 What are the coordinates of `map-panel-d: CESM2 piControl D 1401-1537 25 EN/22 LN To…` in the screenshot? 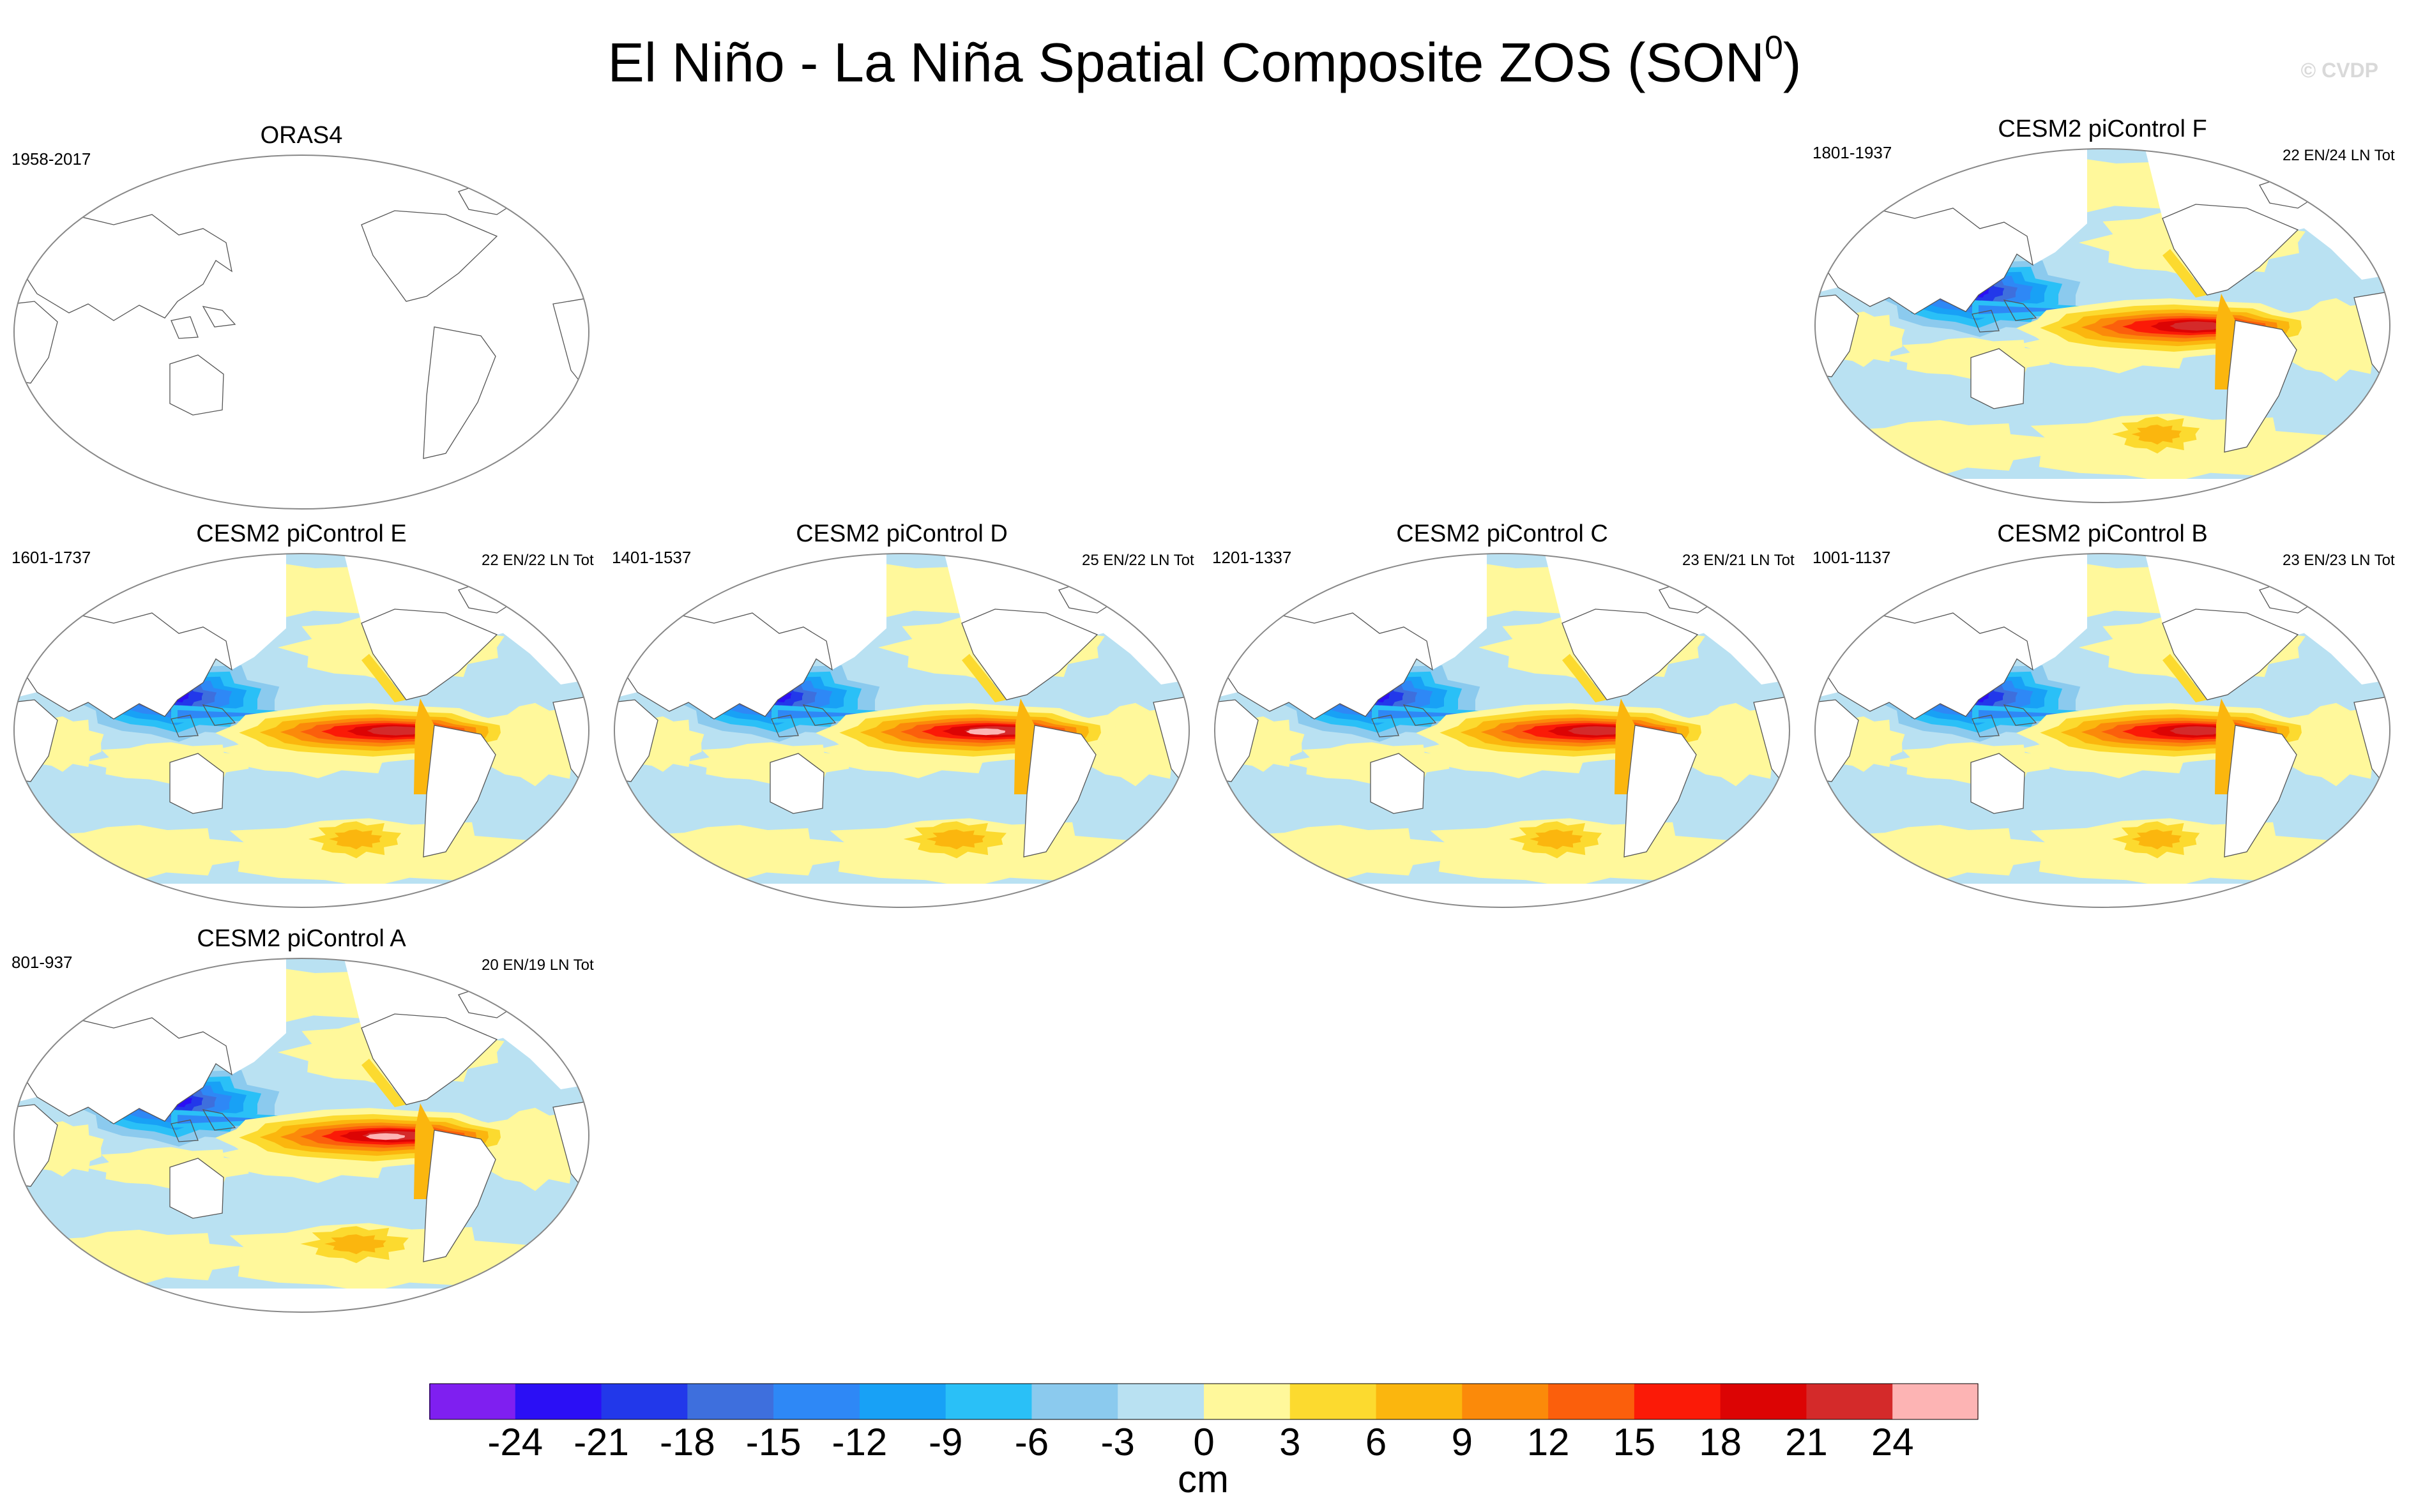 It's located at (901, 714).